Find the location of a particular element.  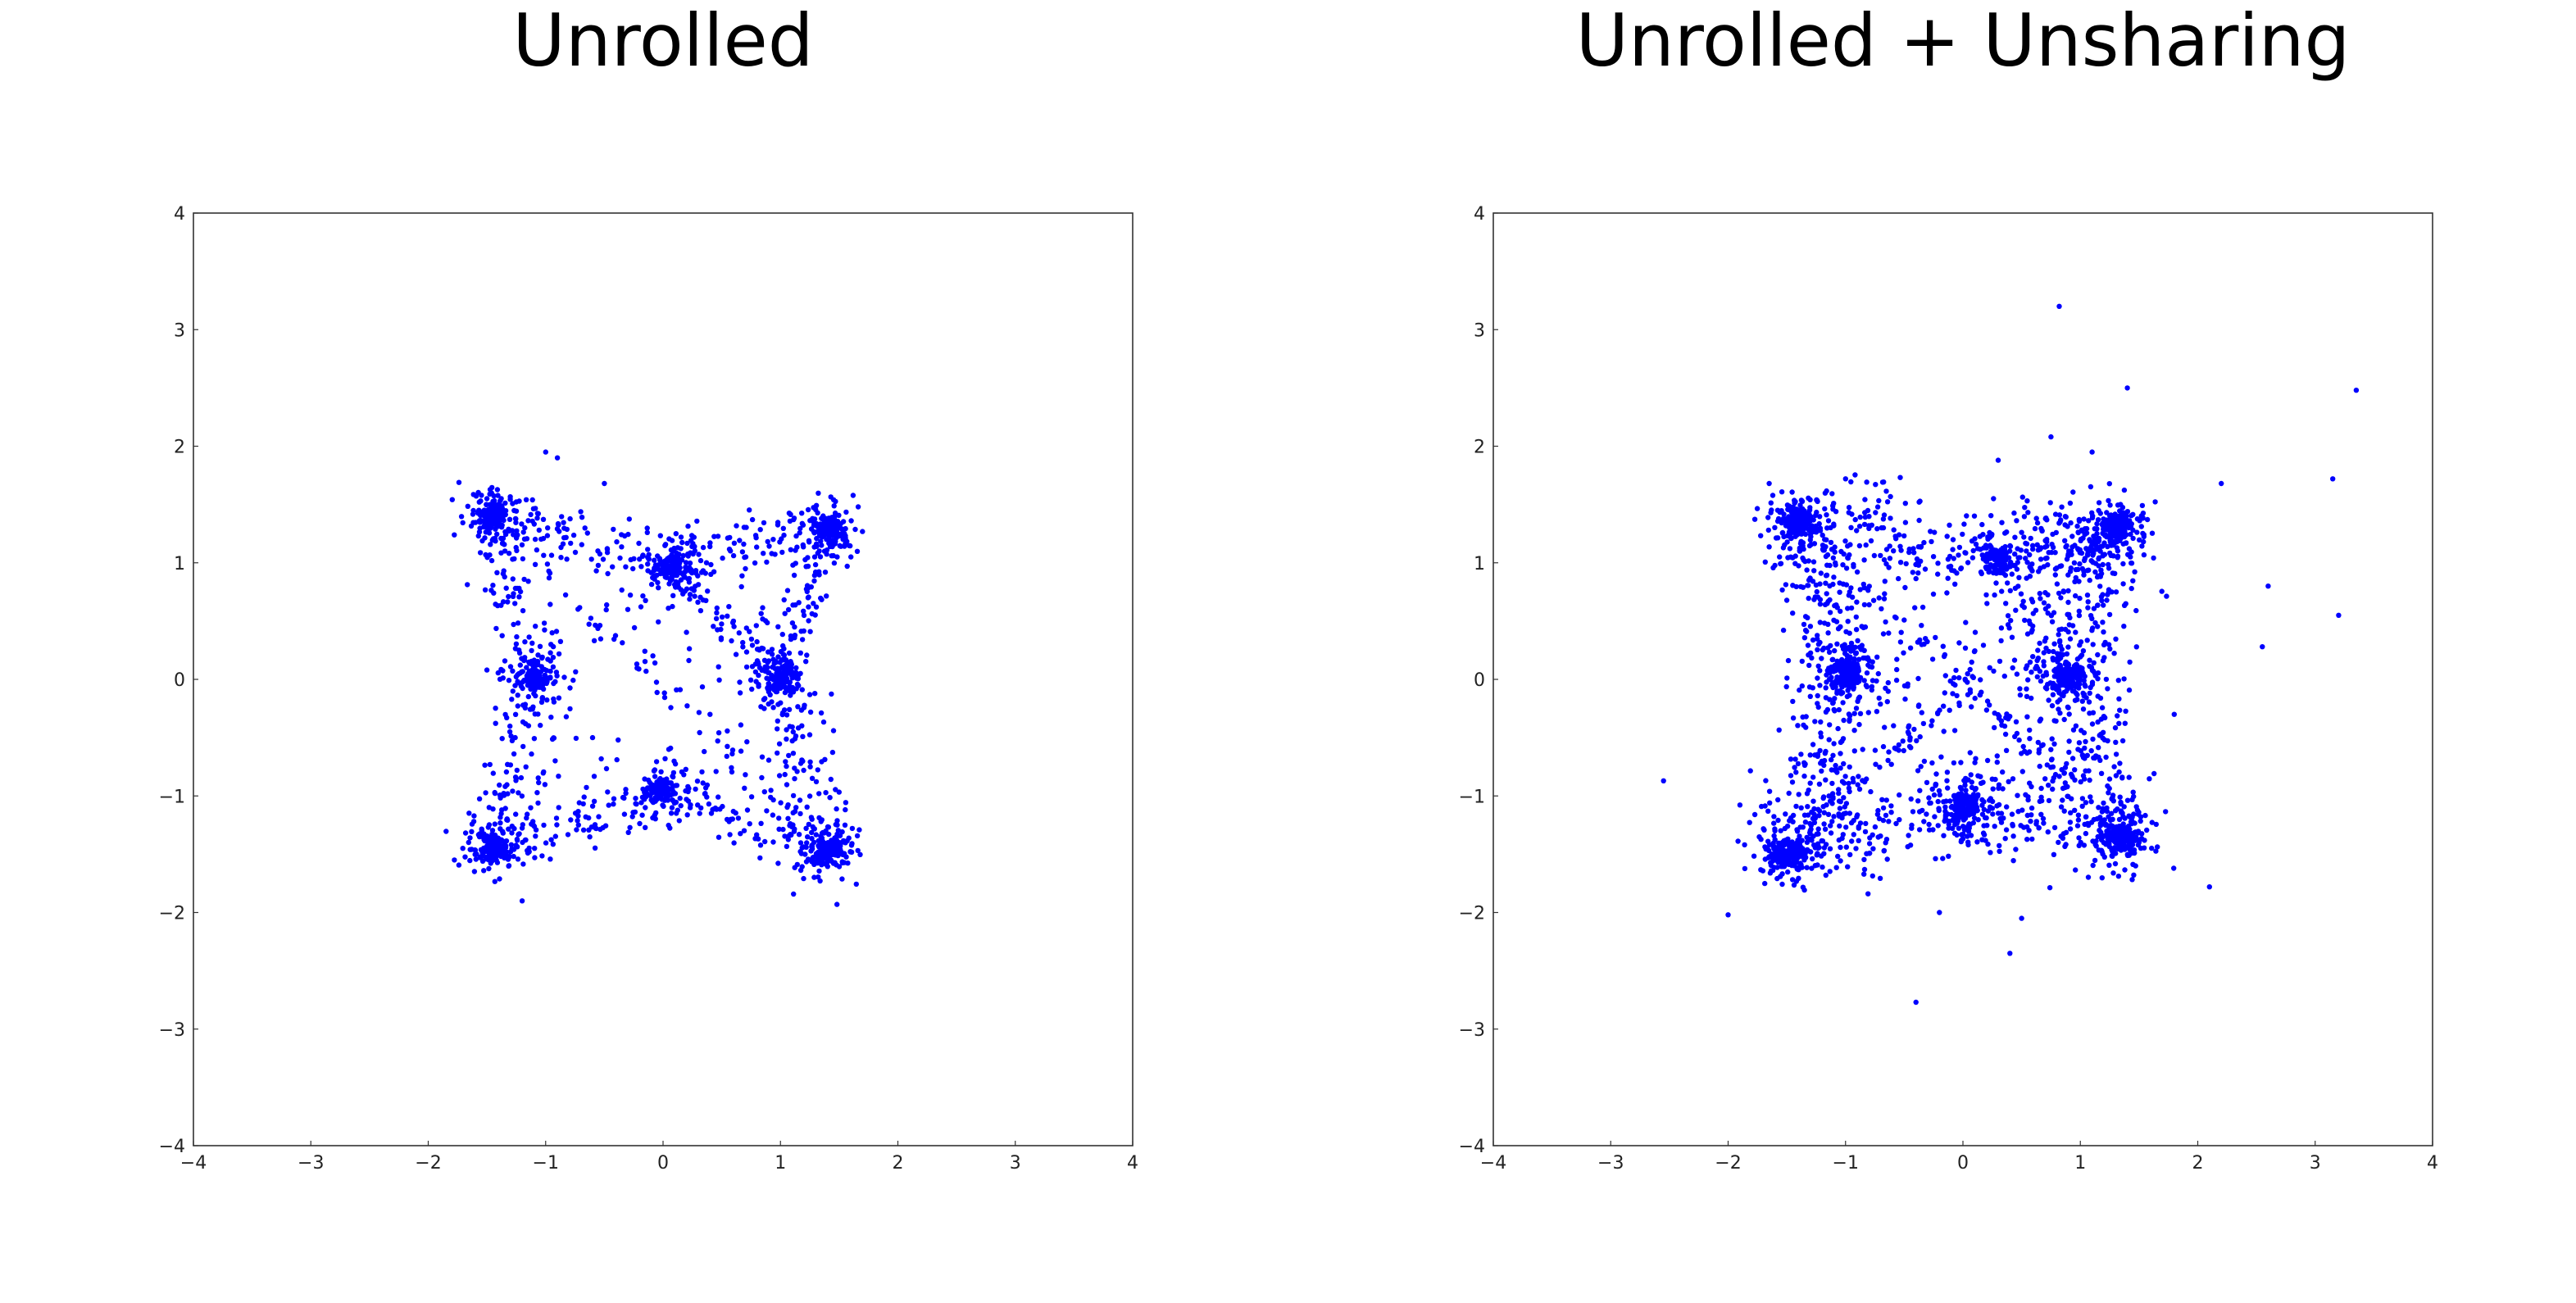

x-tick-label: 3 is located at coordinates (2315, 1164).